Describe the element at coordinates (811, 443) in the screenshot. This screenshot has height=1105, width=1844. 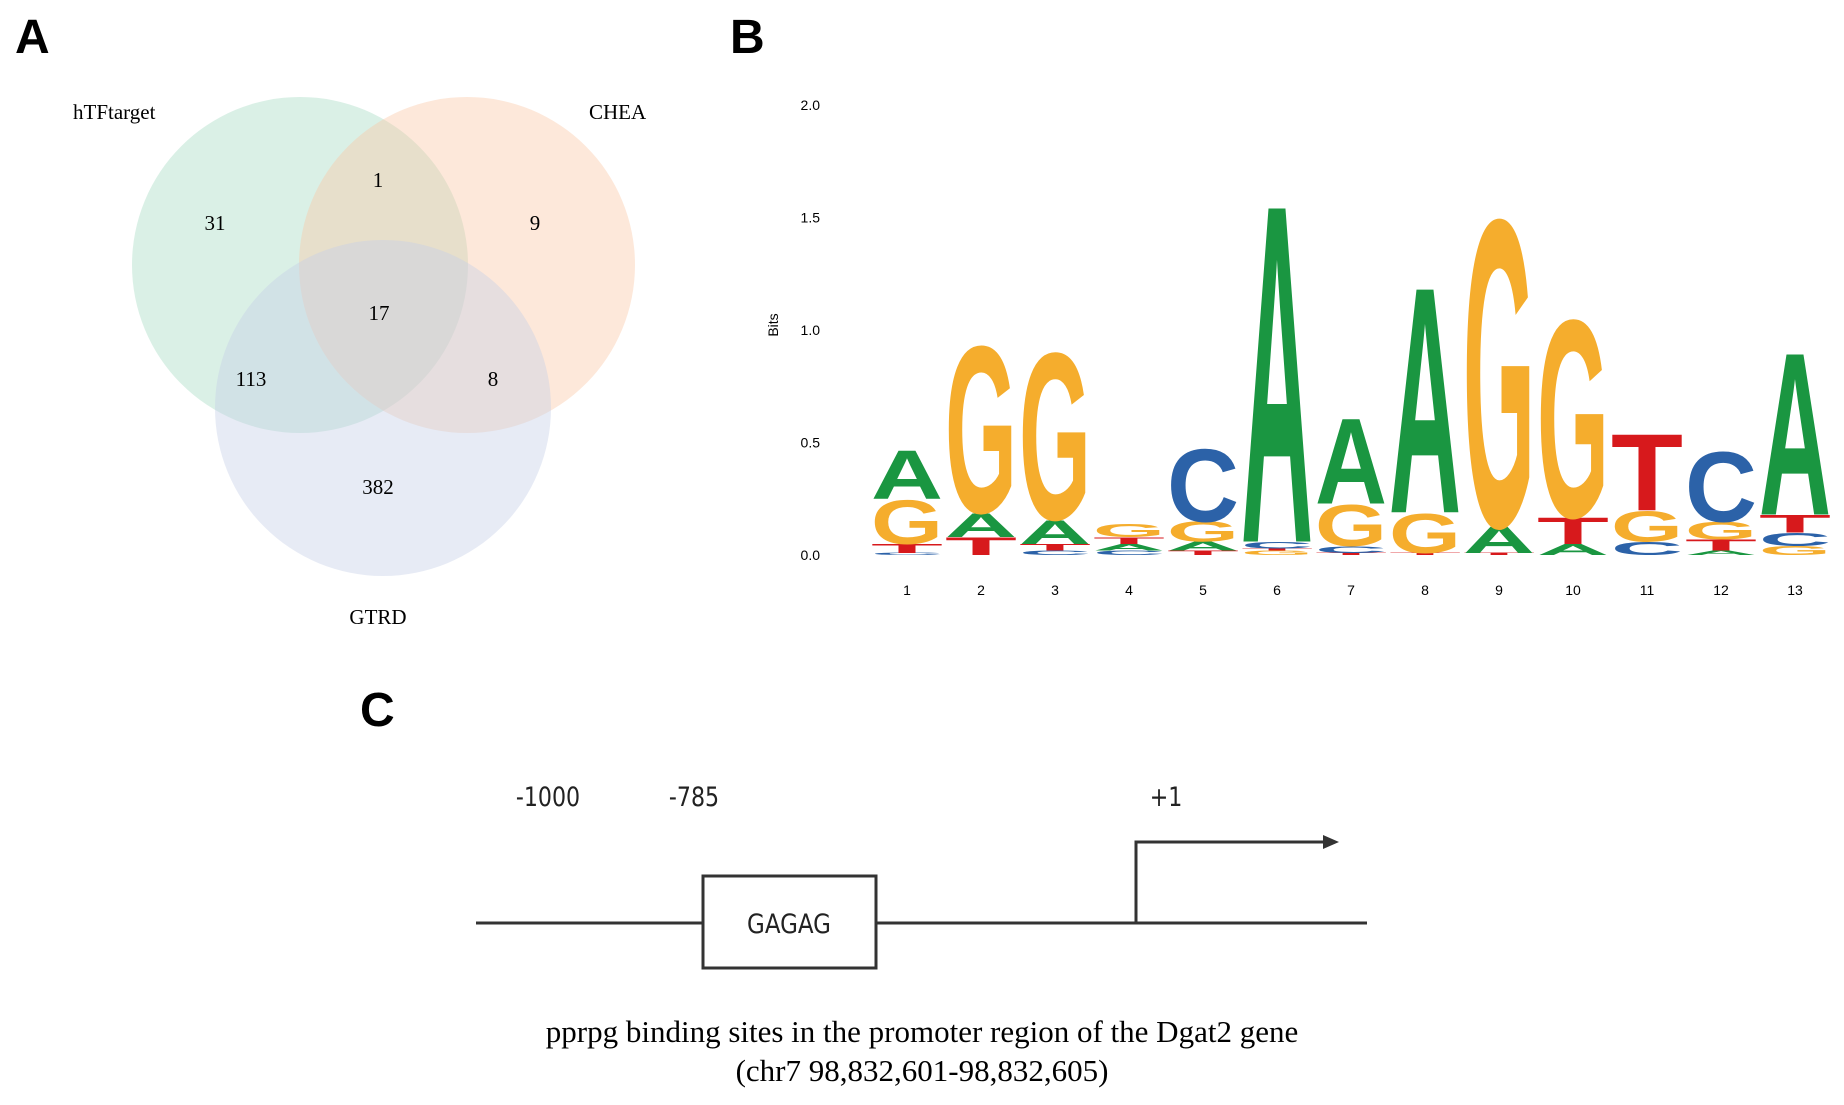
I see `y-tick-label: 0.5` at that location.